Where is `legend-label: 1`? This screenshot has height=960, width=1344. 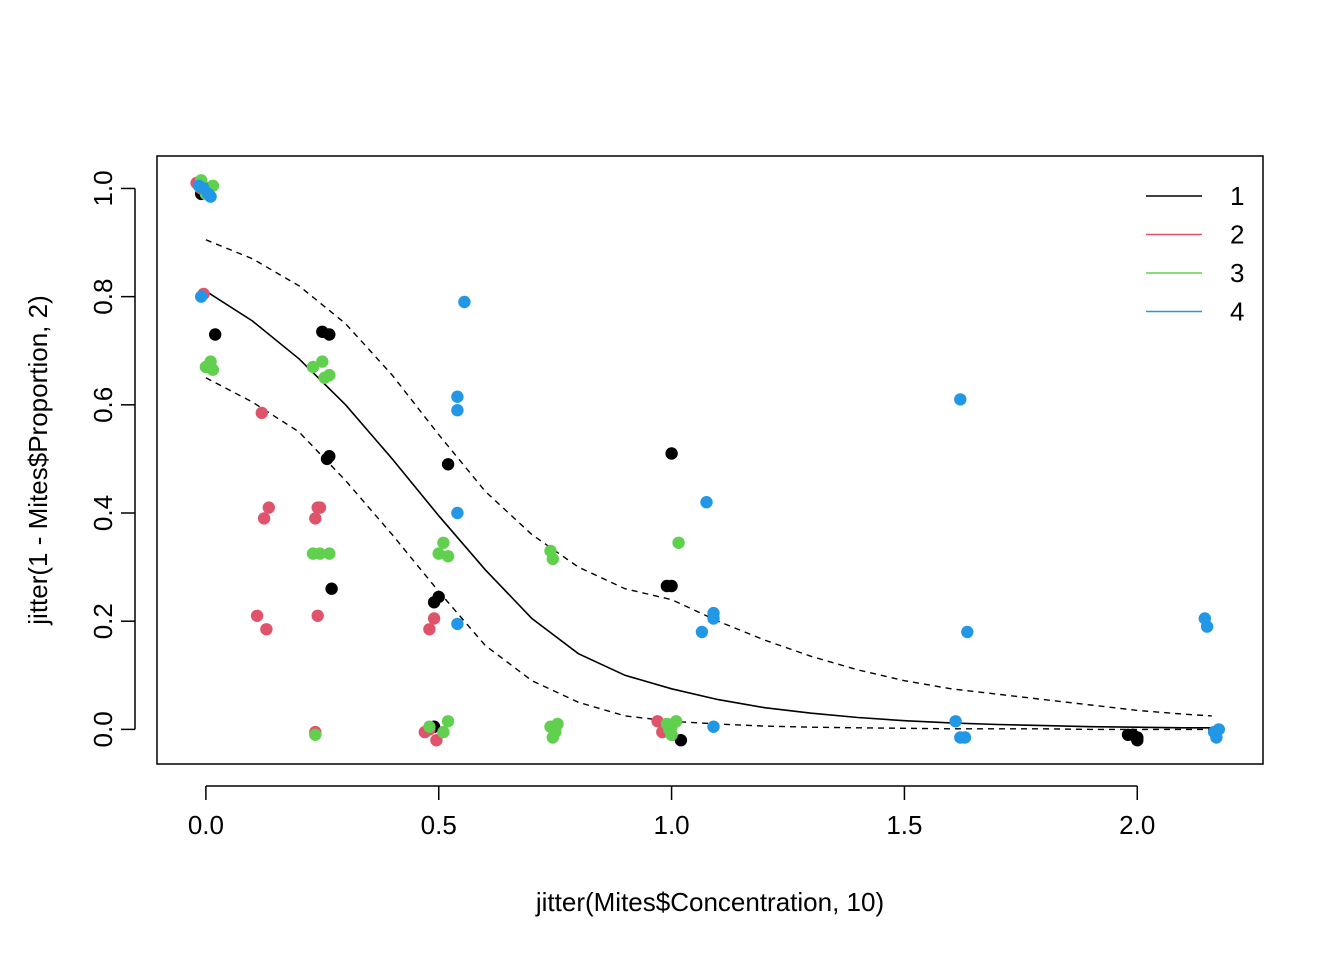 legend-label: 1 is located at coordinates (1237, 196).